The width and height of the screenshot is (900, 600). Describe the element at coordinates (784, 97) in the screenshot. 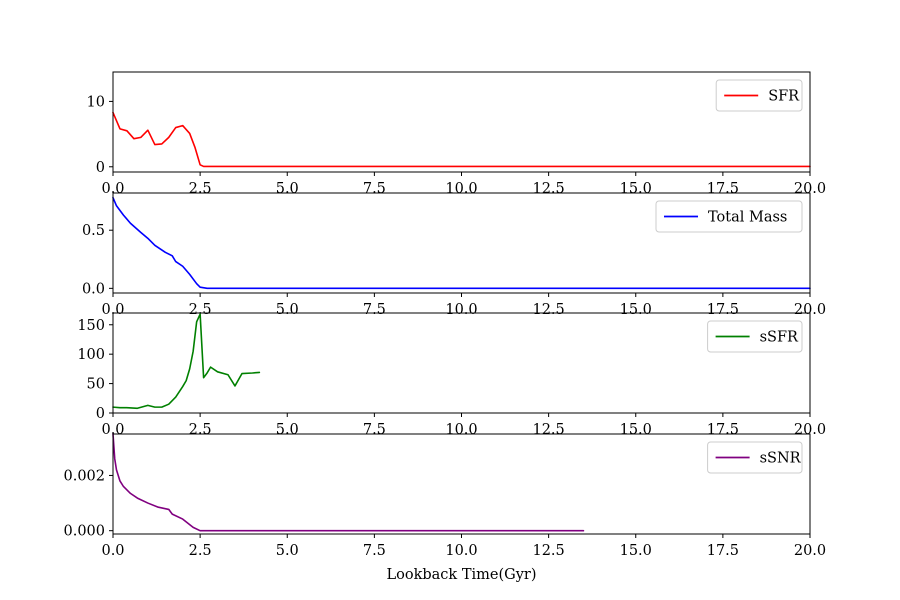

I see `legend-label: SFR` at that location.